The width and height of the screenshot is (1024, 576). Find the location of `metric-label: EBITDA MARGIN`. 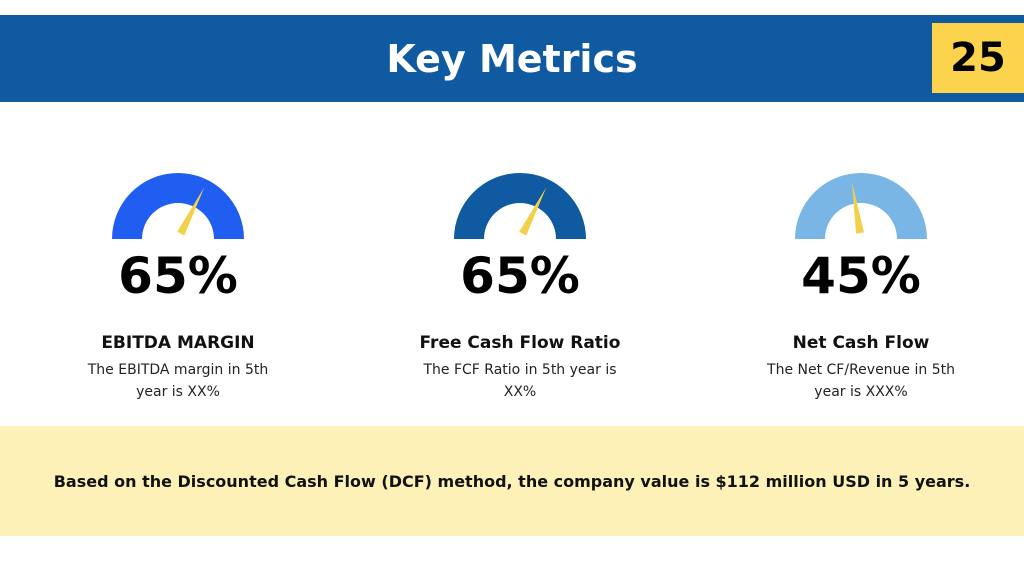

metric-label: EBITDA MARGIN is located at coordinates (178, 343).